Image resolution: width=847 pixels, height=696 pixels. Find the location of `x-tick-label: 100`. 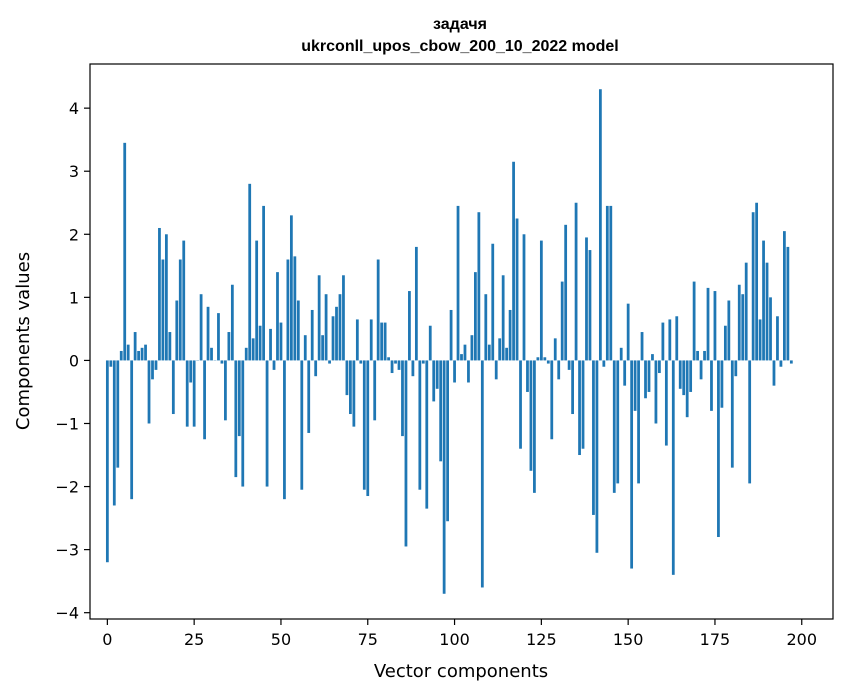

x-tick-label: 100 is located at coordinates (454, 639).